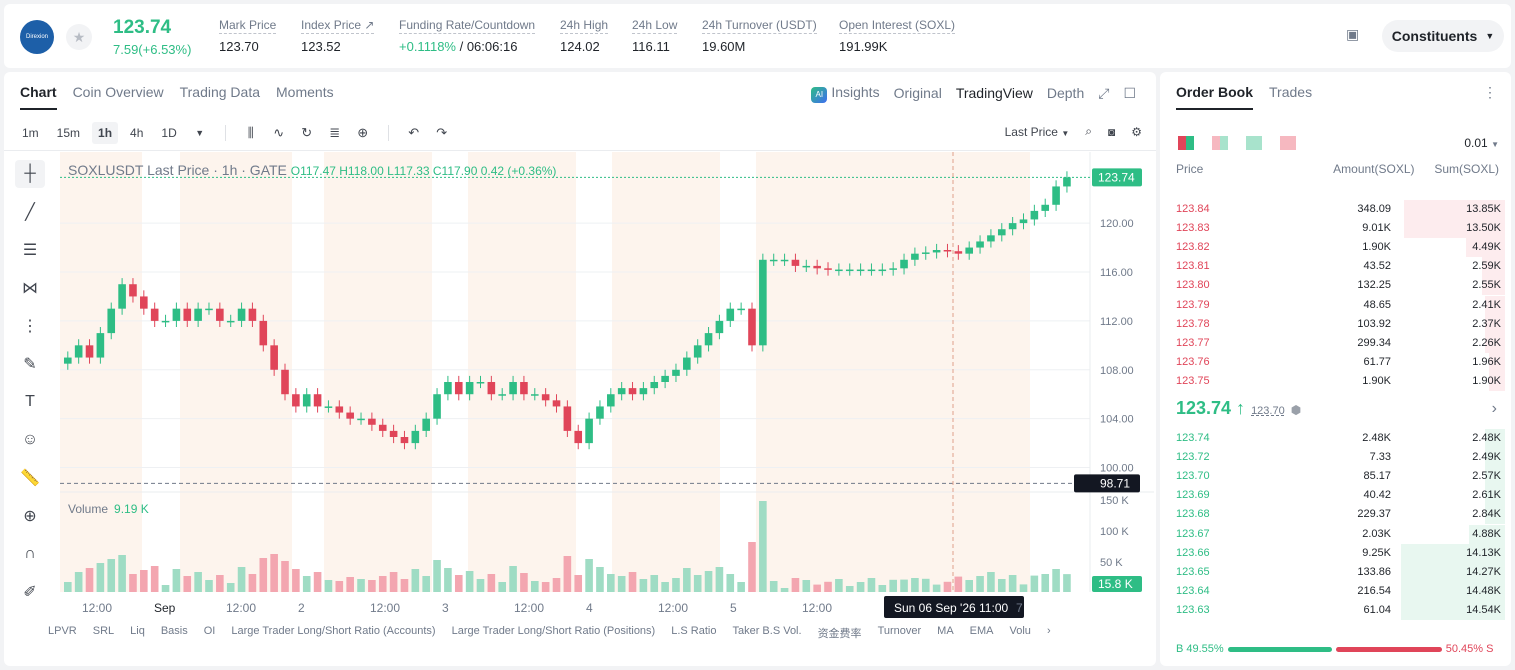 The image size is (1515, 670). What do you see at coordinates (30, 478) in the screenshot?
I see `ruler-icon: 📏` at bounding box center [30, 478].